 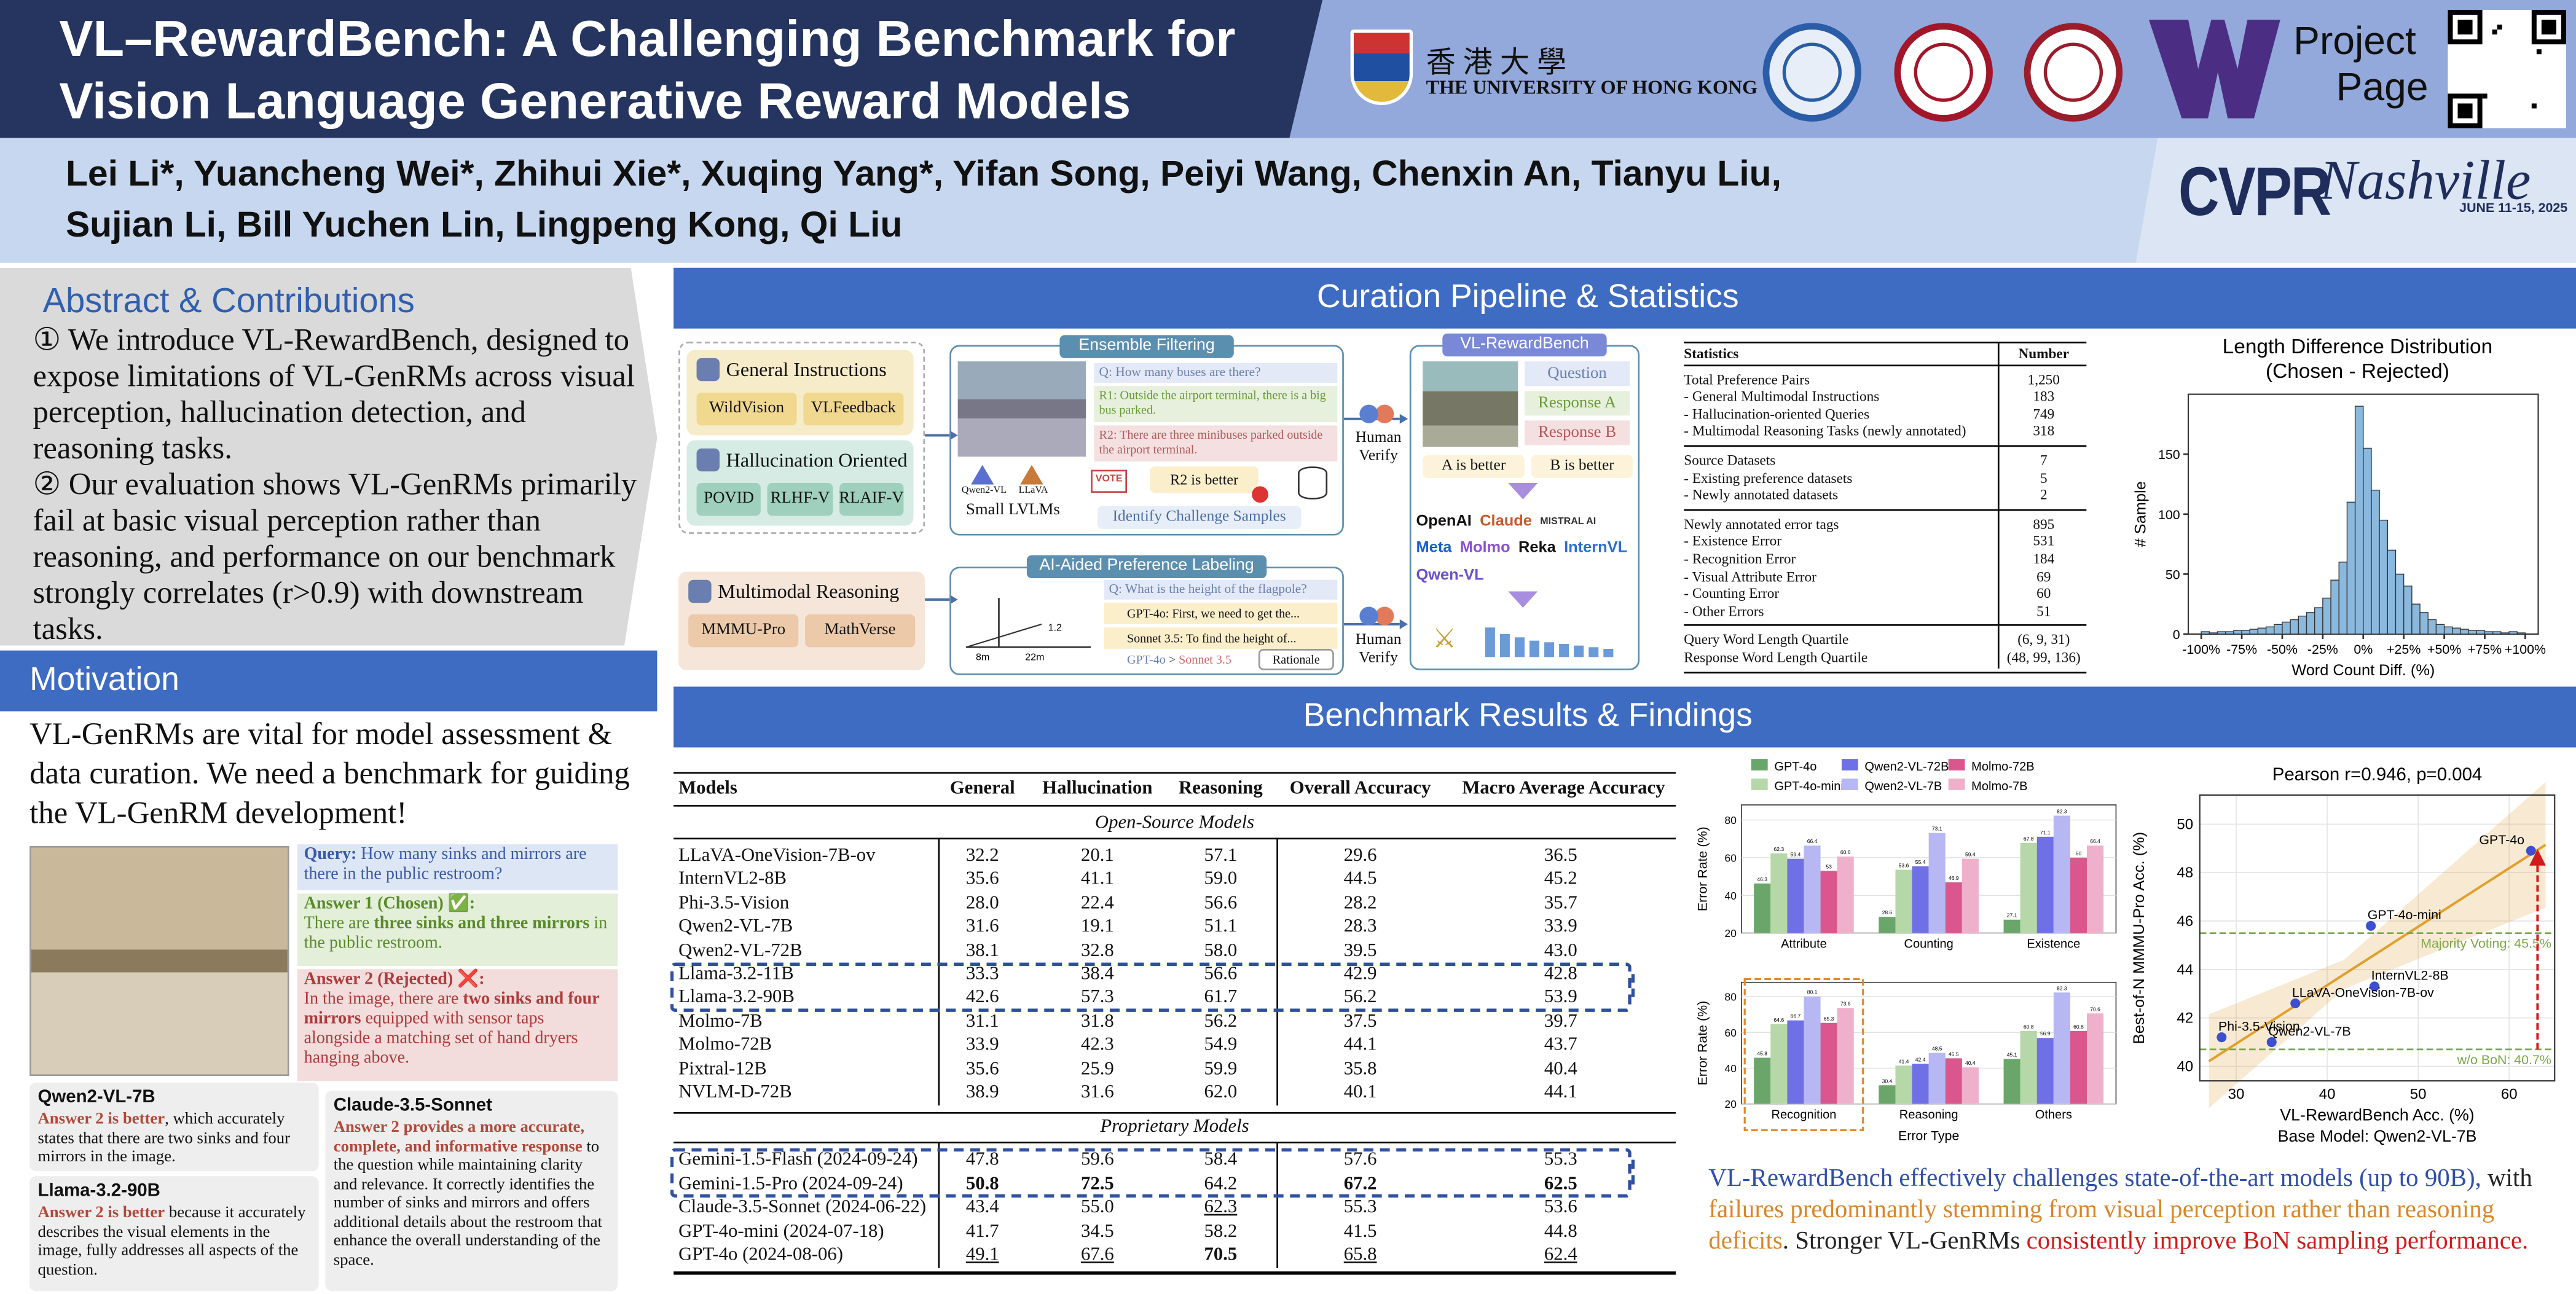 What do you see at coordinates (817, 460) in the screenshot?
I see `source-title: Hallucination Oriented` at bounding box center [817, 460].